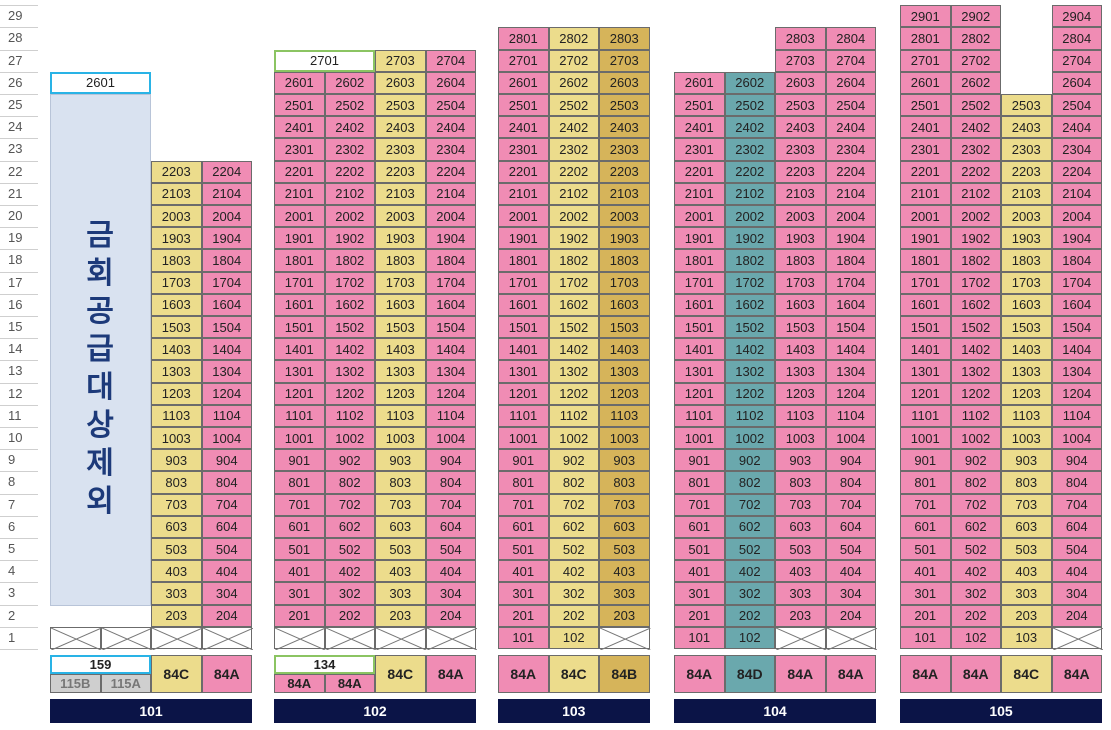 This screenshot has height=730, width=1111. I want to click on unit-type-cell: 84C, so click(573, 674).